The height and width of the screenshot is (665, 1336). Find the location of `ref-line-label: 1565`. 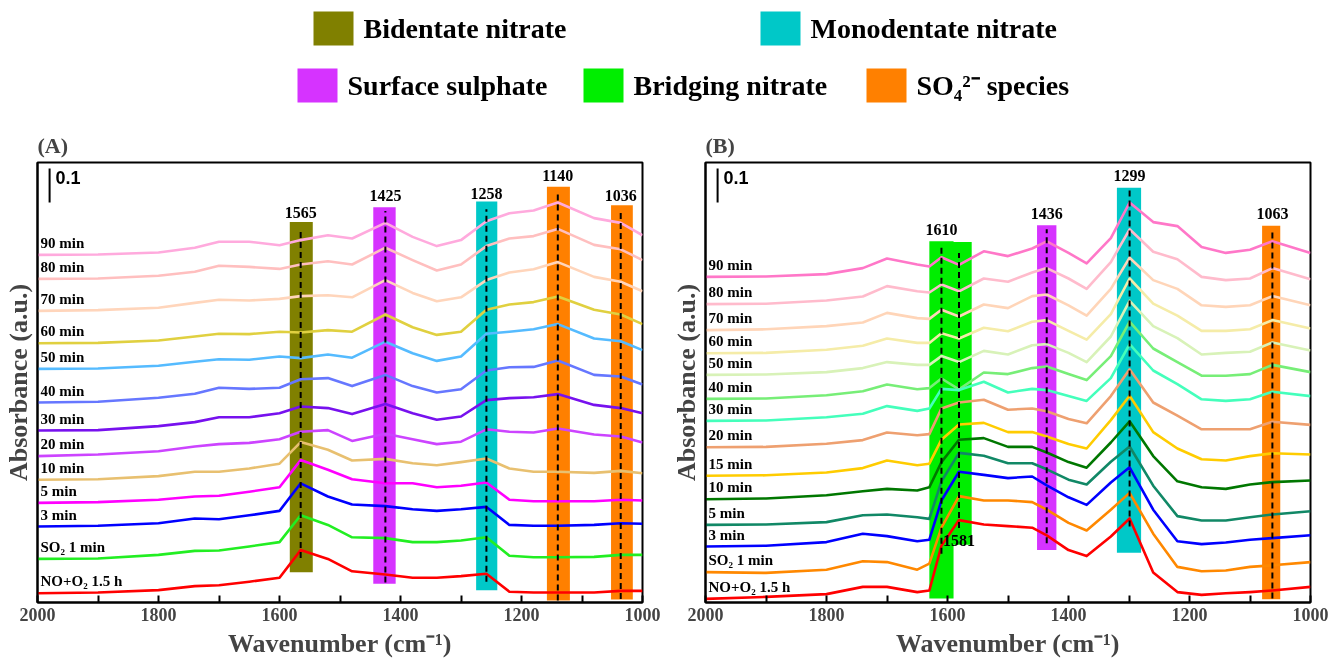

ref-line-label: 1565 is located at coordinates (300, 213).